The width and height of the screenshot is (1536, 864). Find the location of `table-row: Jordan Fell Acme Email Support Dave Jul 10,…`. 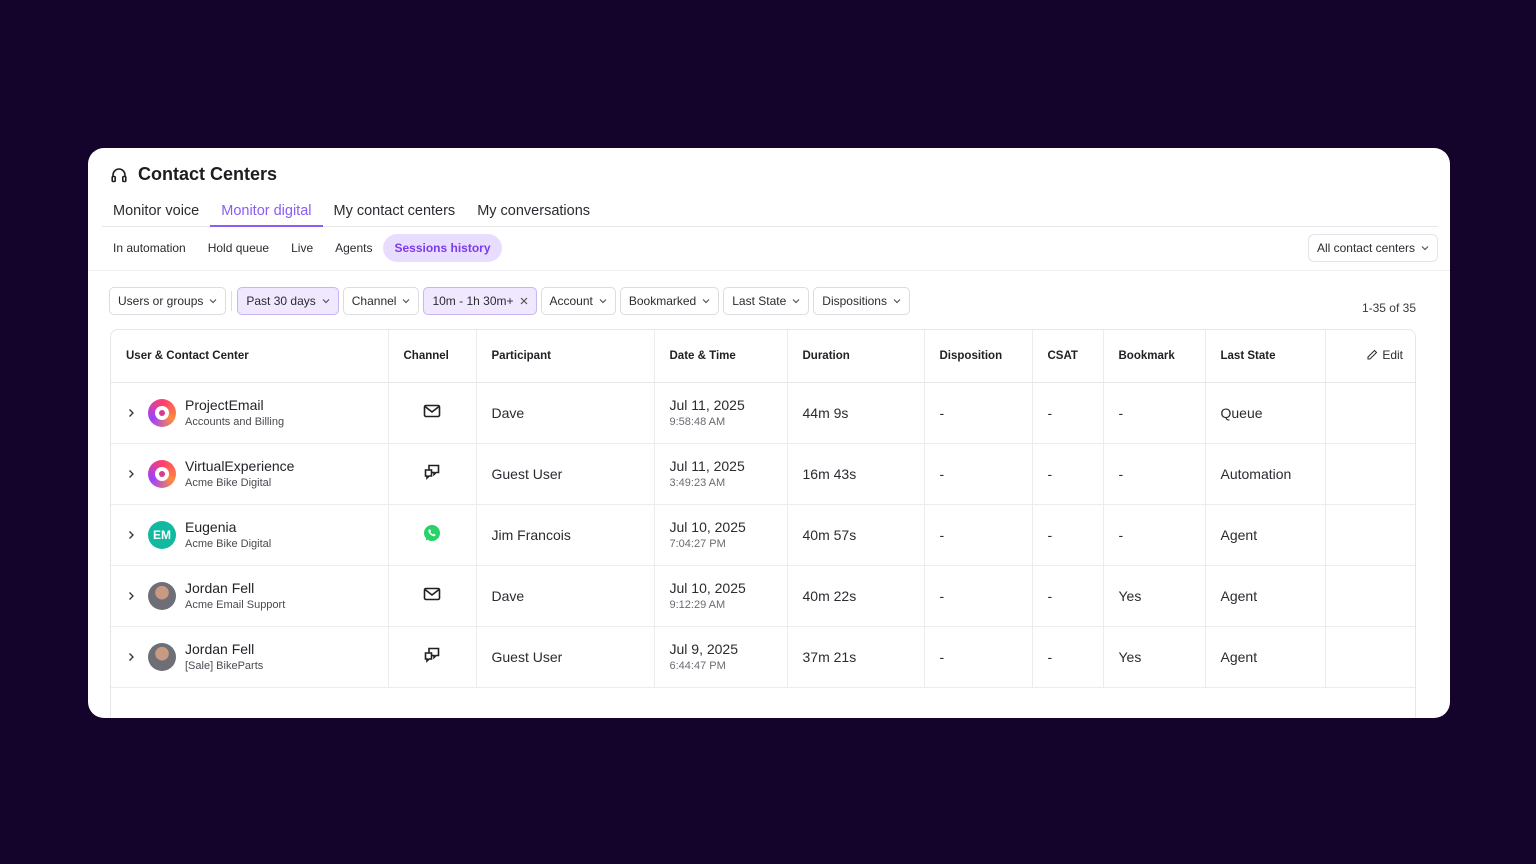

table-row: Jordan Fell Acme Email Support Dave Jul 10,… is located at coordinates (763, 596).